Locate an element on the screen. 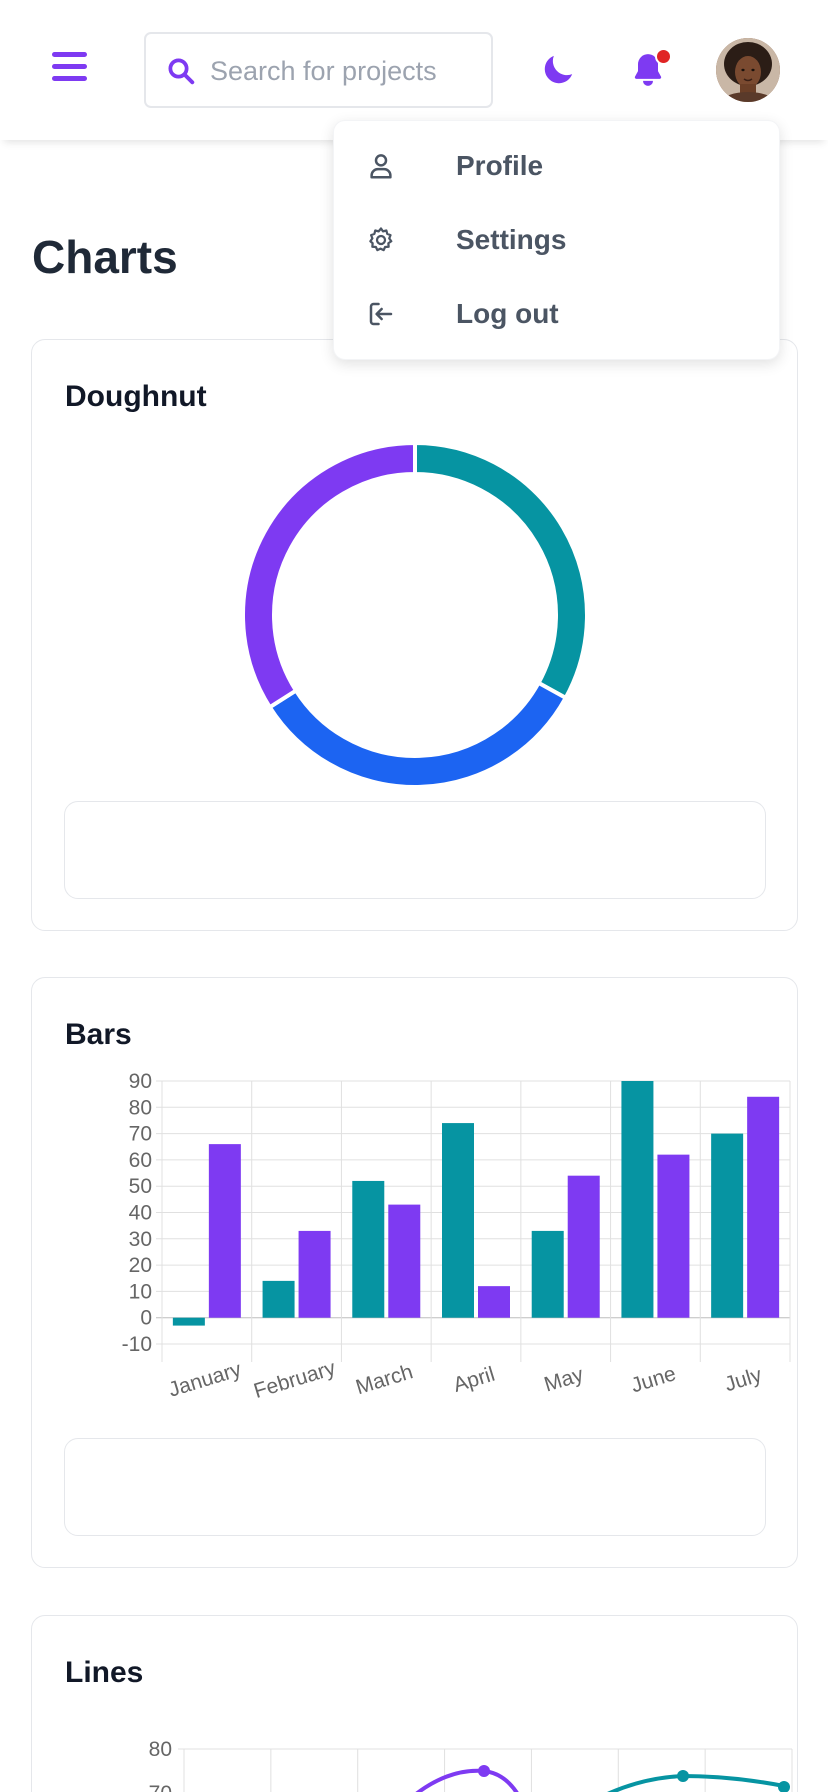 The width and height of the screenshot is (828, 1792). hamburger-icon is located at coordinates (69, 54).